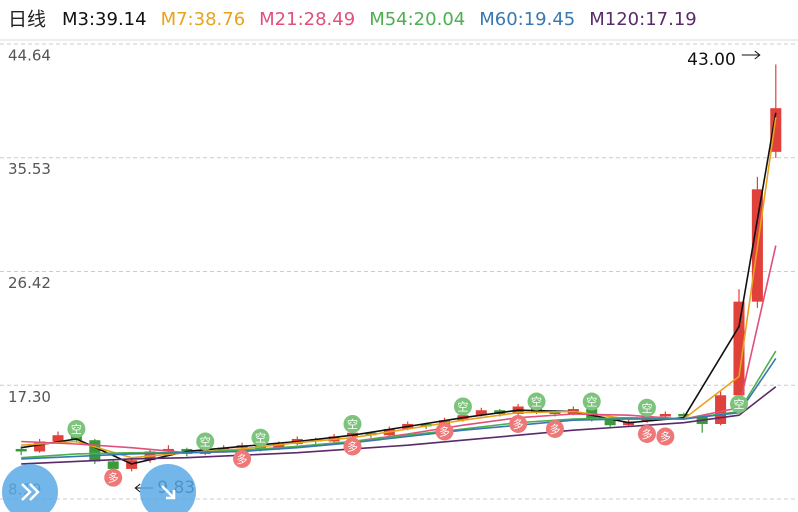 Image resolution: width=798 pixels, height=512 pixels. I want to click on chart-title: 日线, so click(27, 20).